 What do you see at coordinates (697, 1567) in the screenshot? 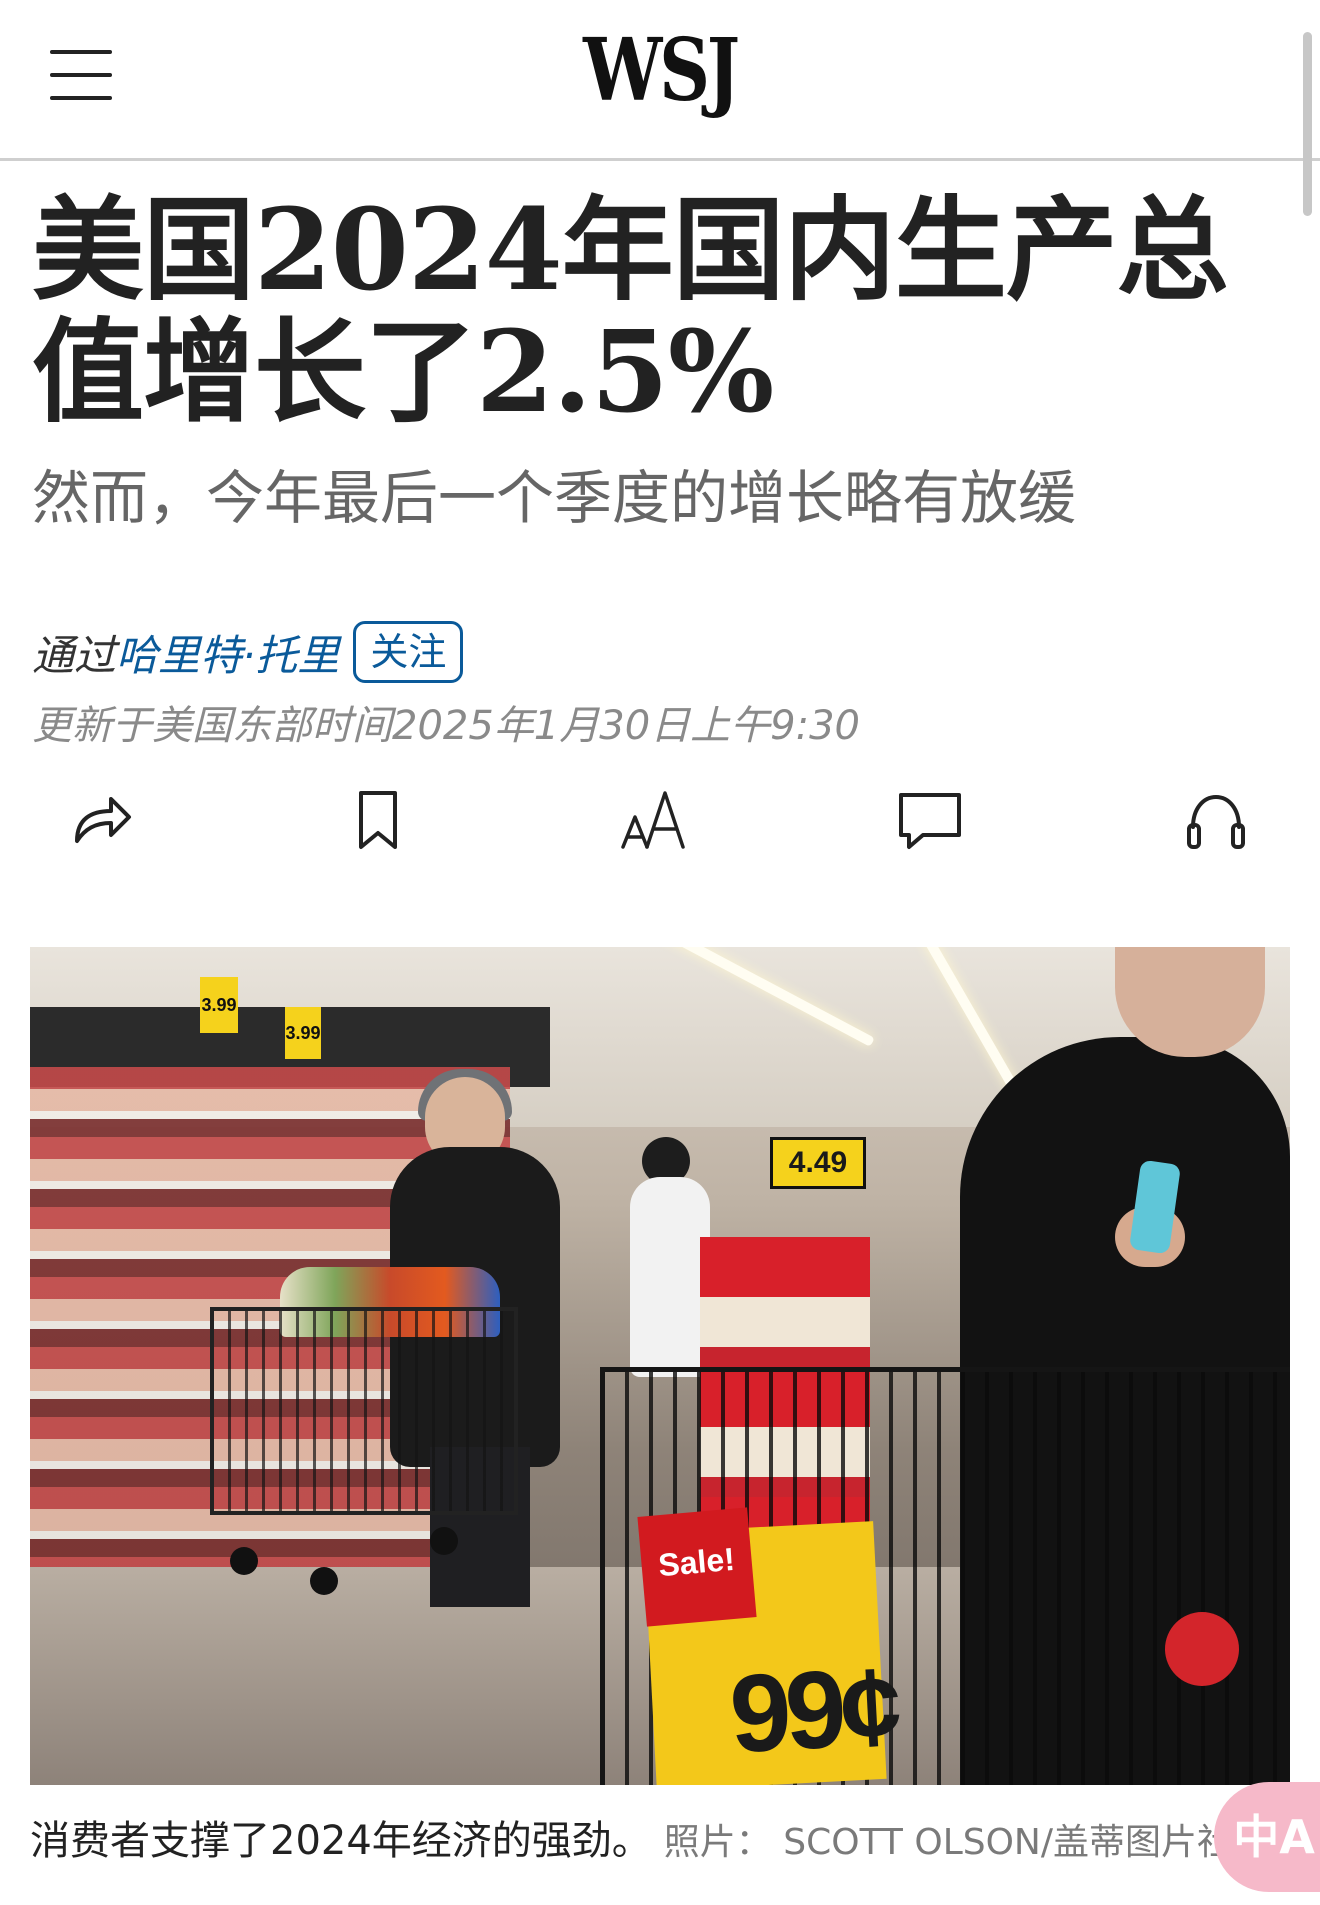
I see `sale-label: Sale!` at bounding box center [697, 1567].